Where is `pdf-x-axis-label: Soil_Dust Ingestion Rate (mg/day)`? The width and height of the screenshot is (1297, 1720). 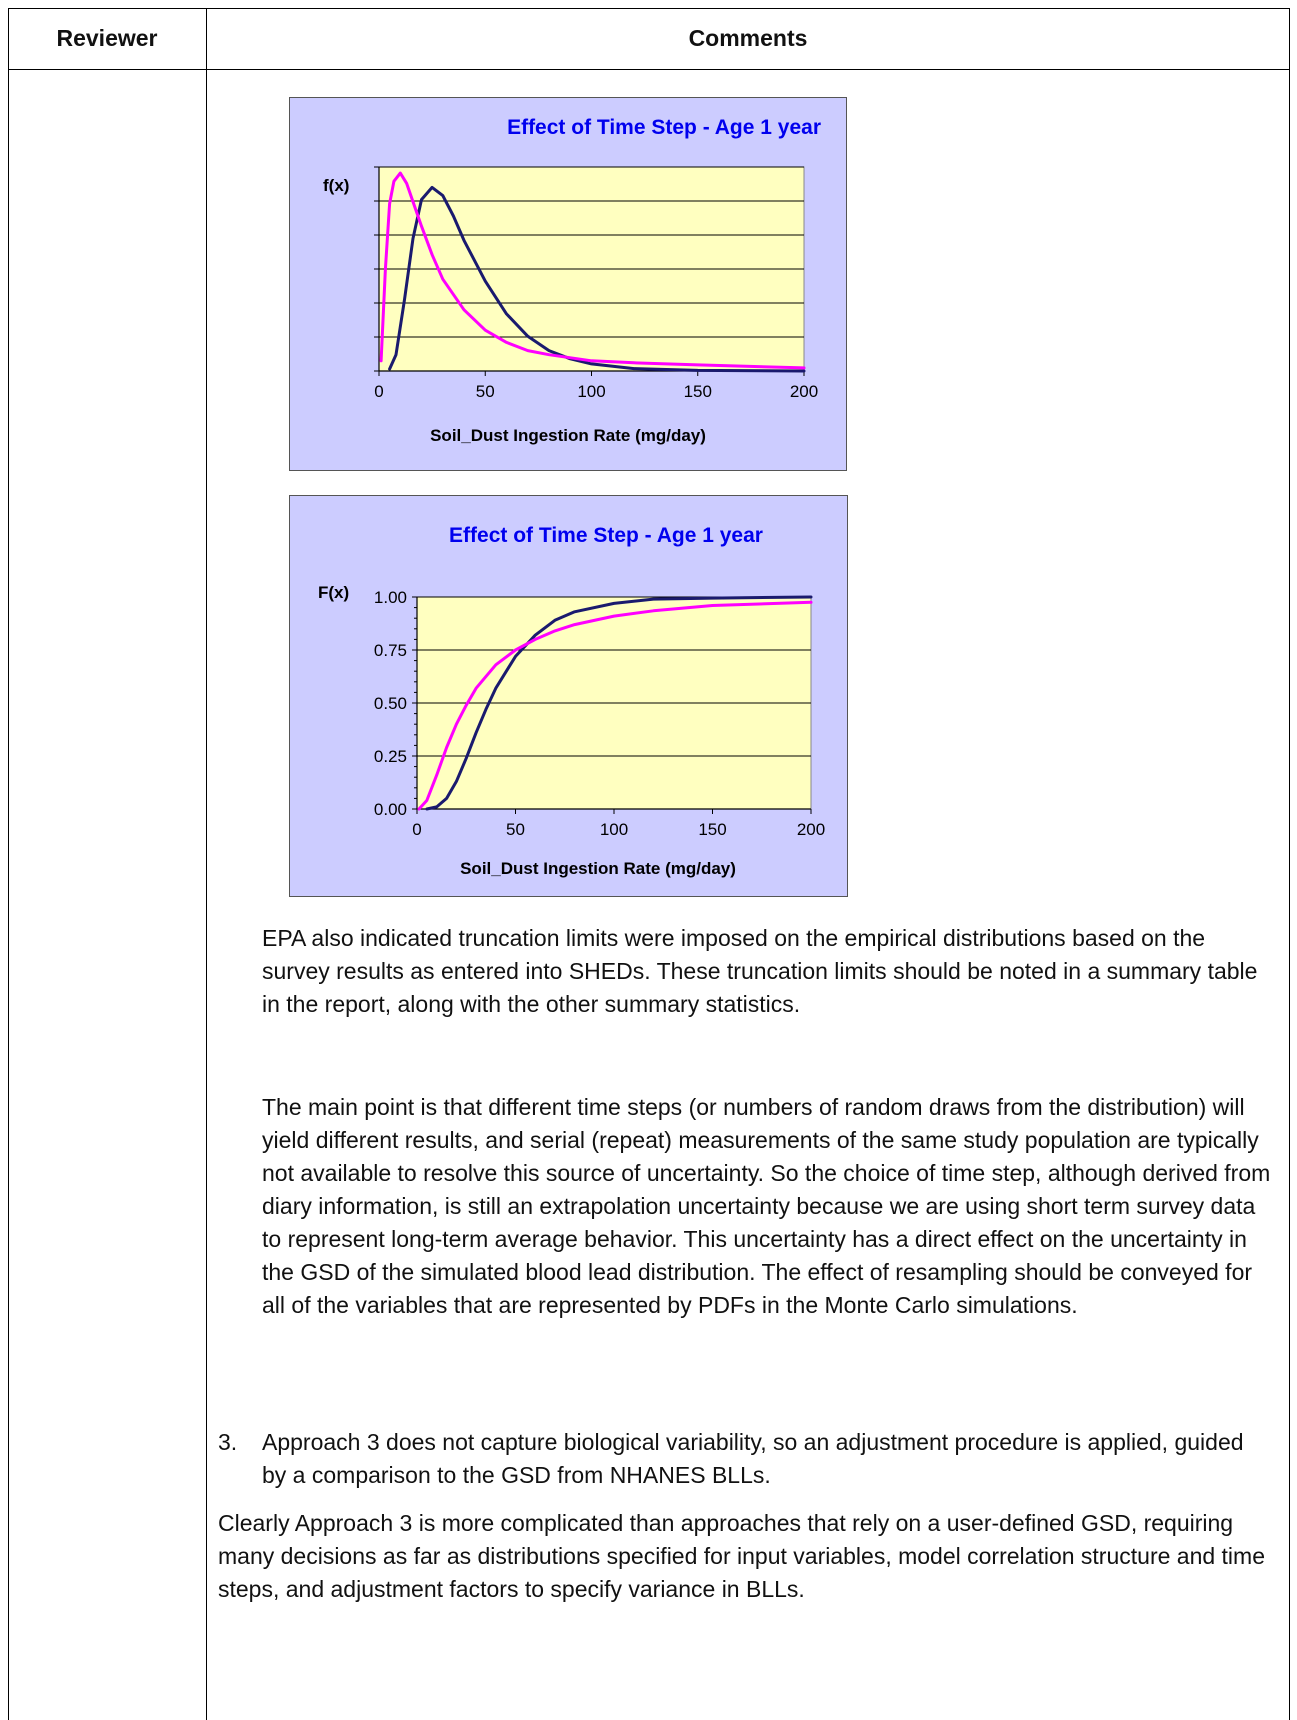
pdf-x-axis-label: Soil_Dust Ingestion Rate (mg/day) is located at coordinates (568, 435).